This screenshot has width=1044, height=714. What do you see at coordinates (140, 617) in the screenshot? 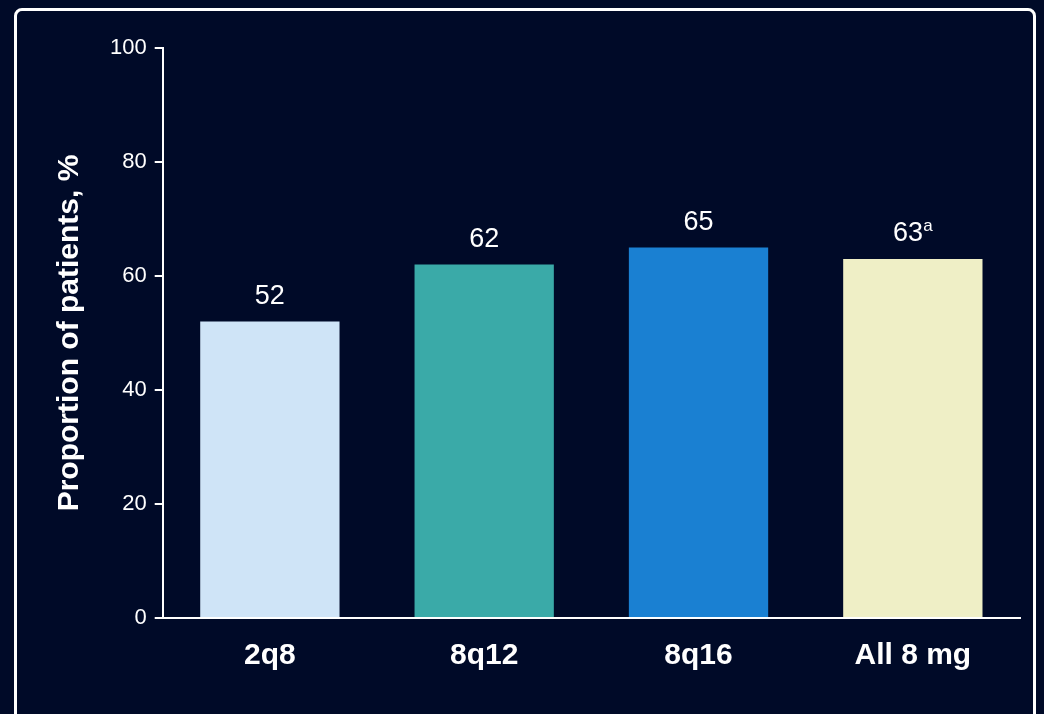
I see `y-tick-label: 0` at bounding box center [140, 617].